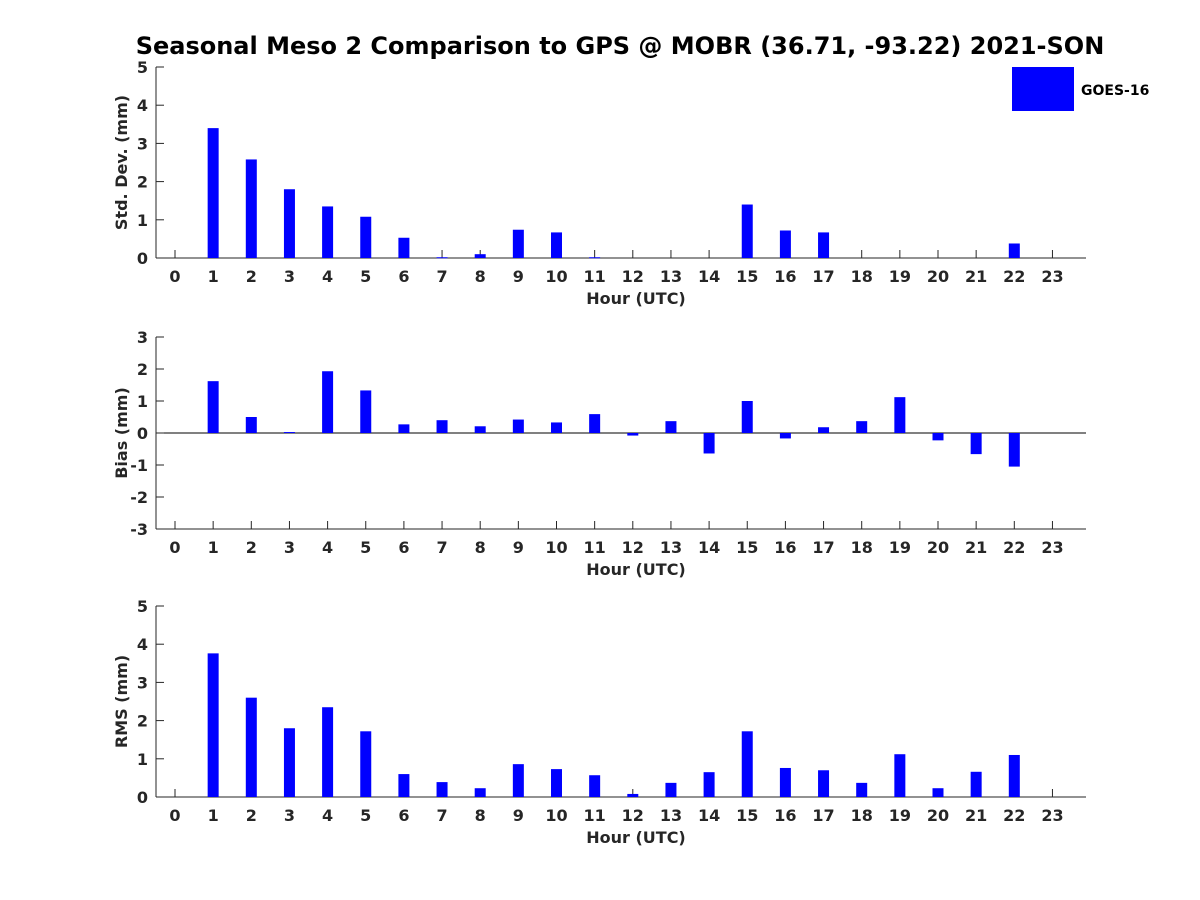 Image resolution: width=1200 pixels, height=900 pixels. Describe the element at coordinates (142, 433) in the screenshot. I see `y-tick-label: 0` at that location.